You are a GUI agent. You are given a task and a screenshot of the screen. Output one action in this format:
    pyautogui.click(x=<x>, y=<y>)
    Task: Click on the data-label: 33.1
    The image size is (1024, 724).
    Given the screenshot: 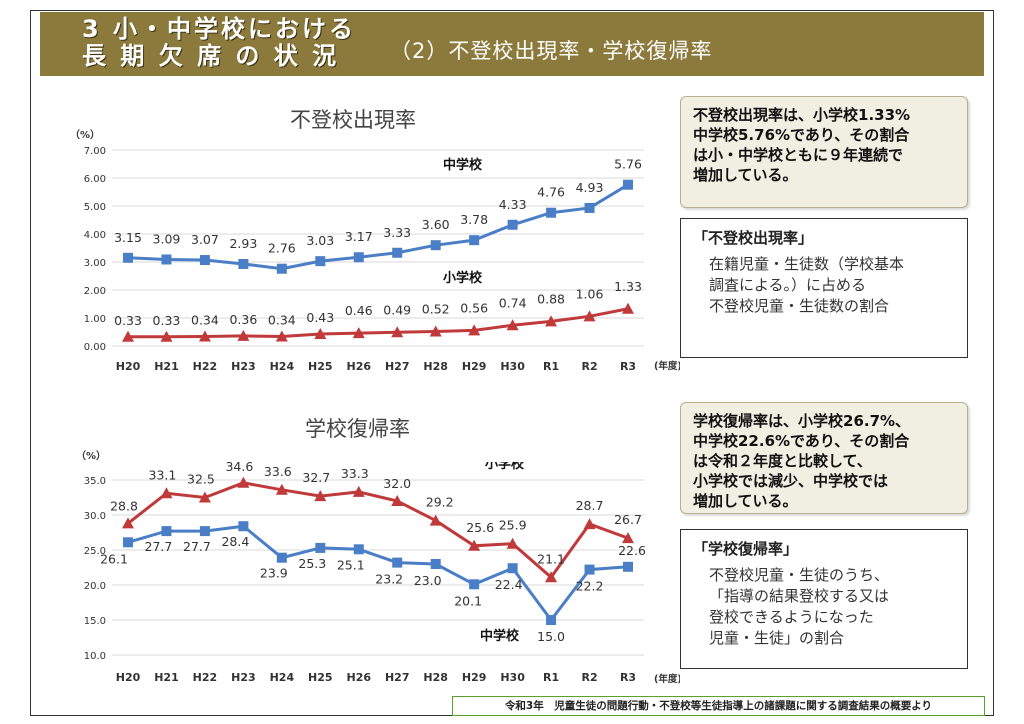 What is the action you would take?
    pyautogui.click(x=163, y=474)
    